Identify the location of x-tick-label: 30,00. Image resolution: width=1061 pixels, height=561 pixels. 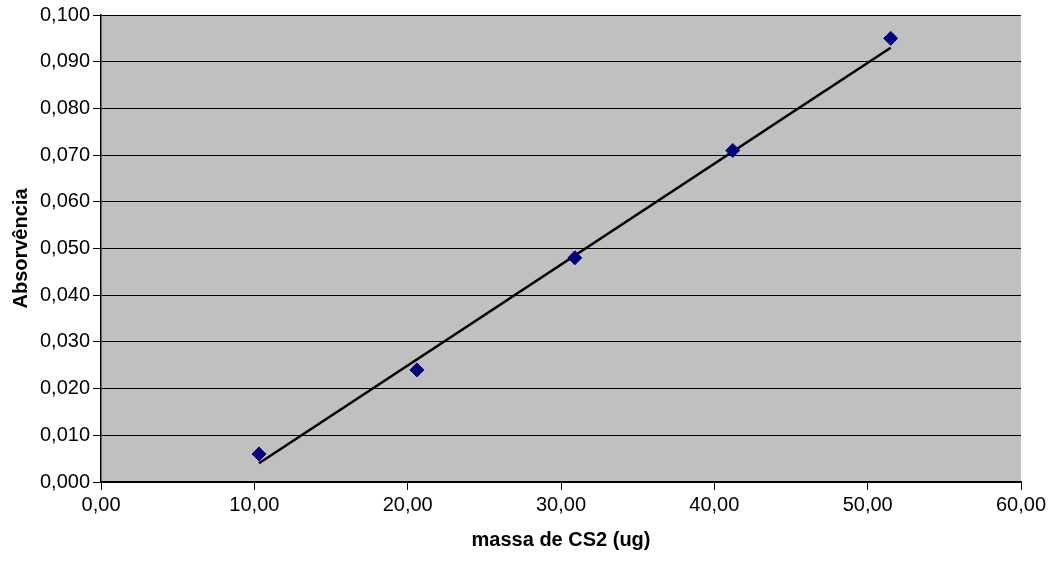
(561, 503).